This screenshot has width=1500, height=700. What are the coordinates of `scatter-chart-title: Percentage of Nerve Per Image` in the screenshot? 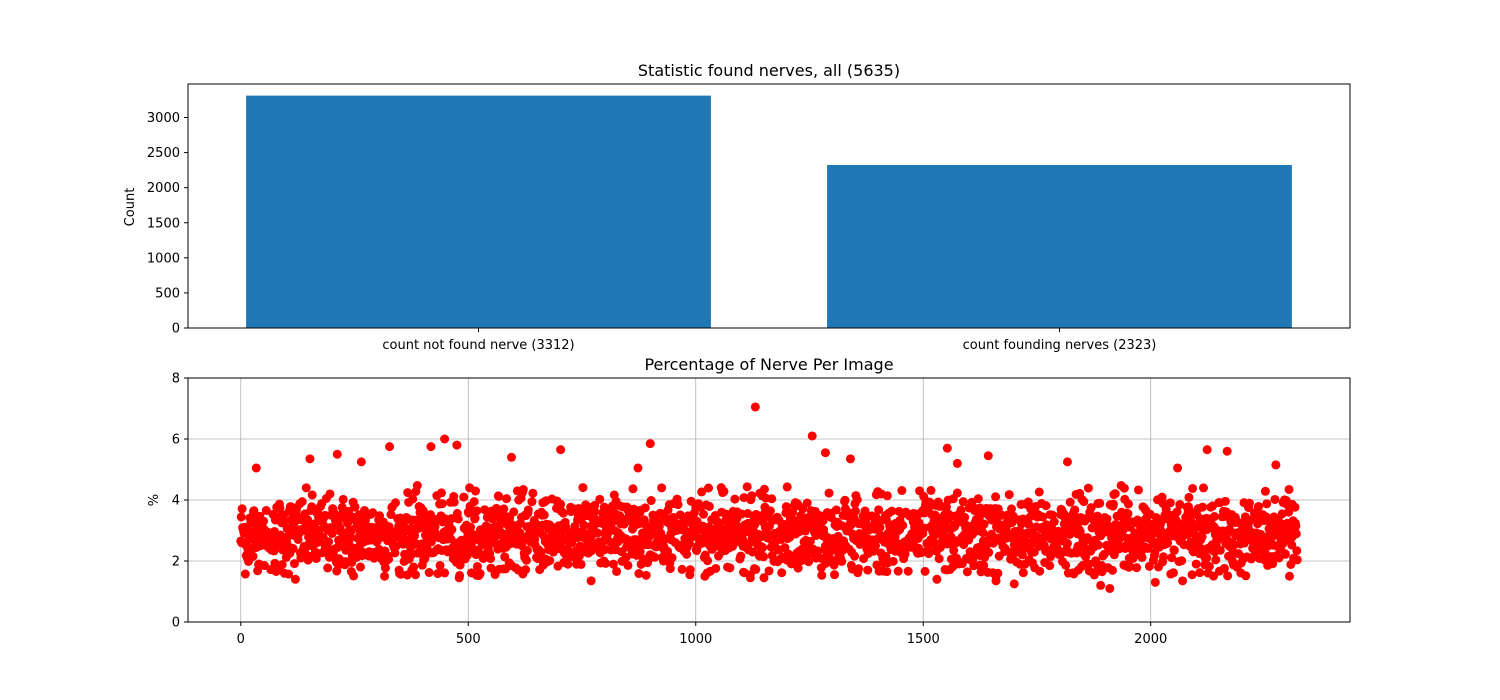 It's located at (768, 364).